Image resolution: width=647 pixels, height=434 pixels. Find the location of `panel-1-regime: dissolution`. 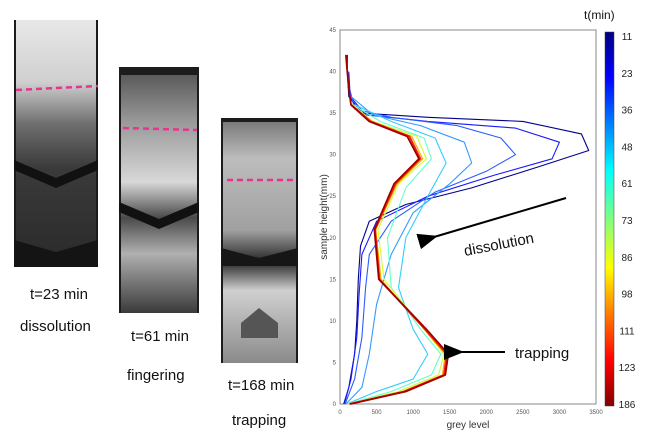

panel-1-regime: dissolution is located at coordinates (55, 326).